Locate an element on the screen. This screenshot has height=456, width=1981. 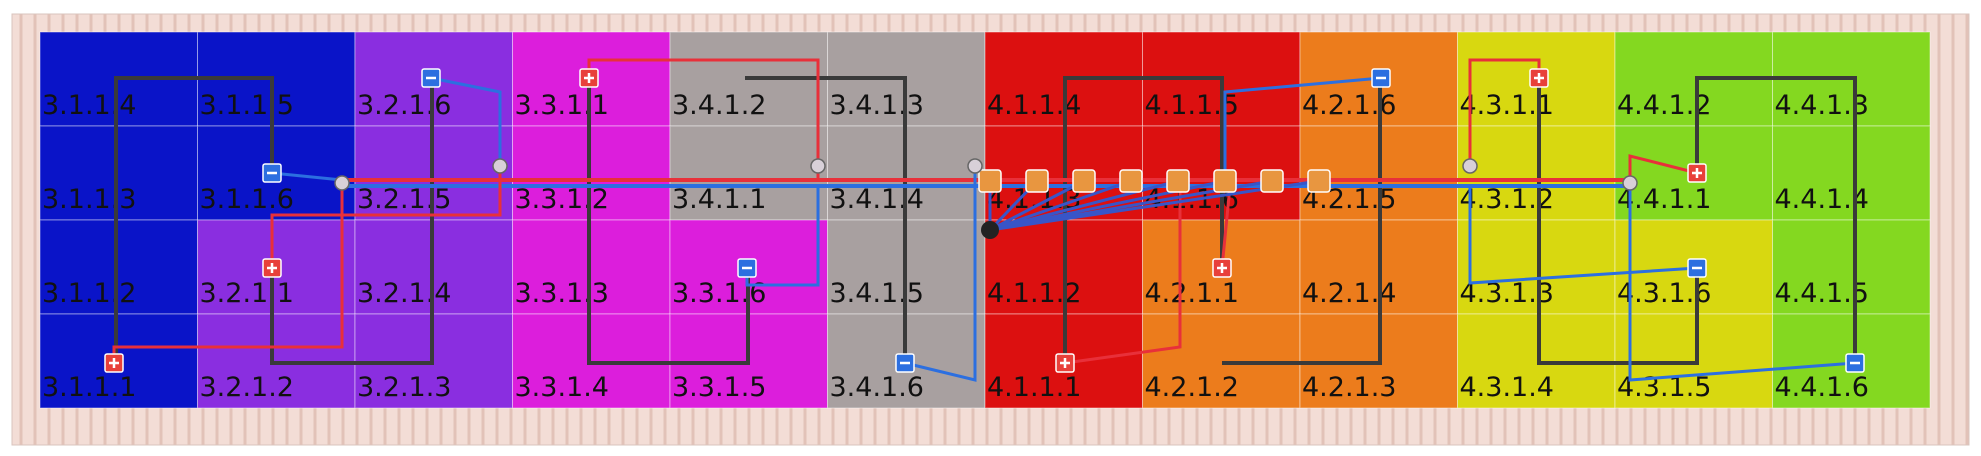
panel-label: 3.4.1.1 is located at coordinates (719, 199).